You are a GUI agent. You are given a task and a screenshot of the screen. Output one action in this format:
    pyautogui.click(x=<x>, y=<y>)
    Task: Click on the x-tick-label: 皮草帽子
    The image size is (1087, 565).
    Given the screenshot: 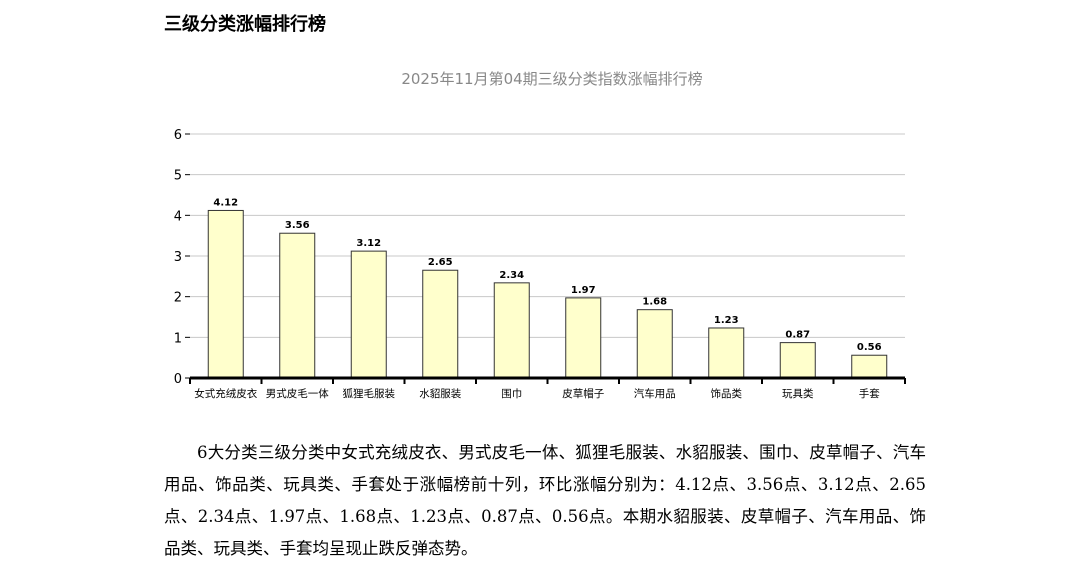 What is the action you would take?
    pyautogui.click(x=583, y=393)
    